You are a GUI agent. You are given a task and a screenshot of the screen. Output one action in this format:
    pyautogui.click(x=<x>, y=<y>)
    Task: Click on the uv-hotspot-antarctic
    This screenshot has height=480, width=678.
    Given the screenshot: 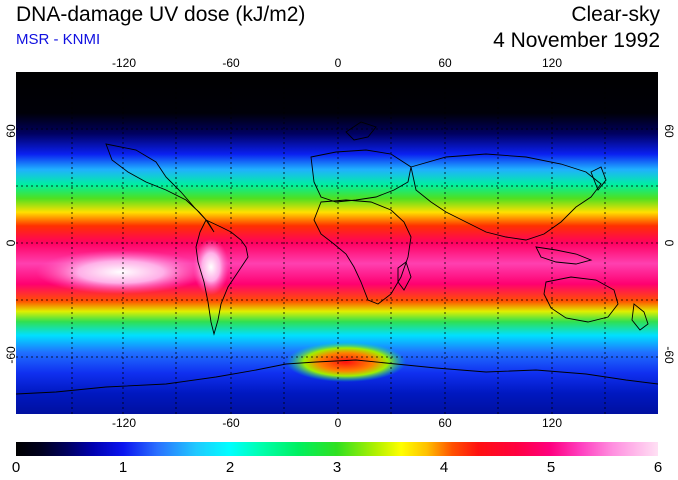 What is the action you would take?
    pyautogui.click(x=346, y=362)
    